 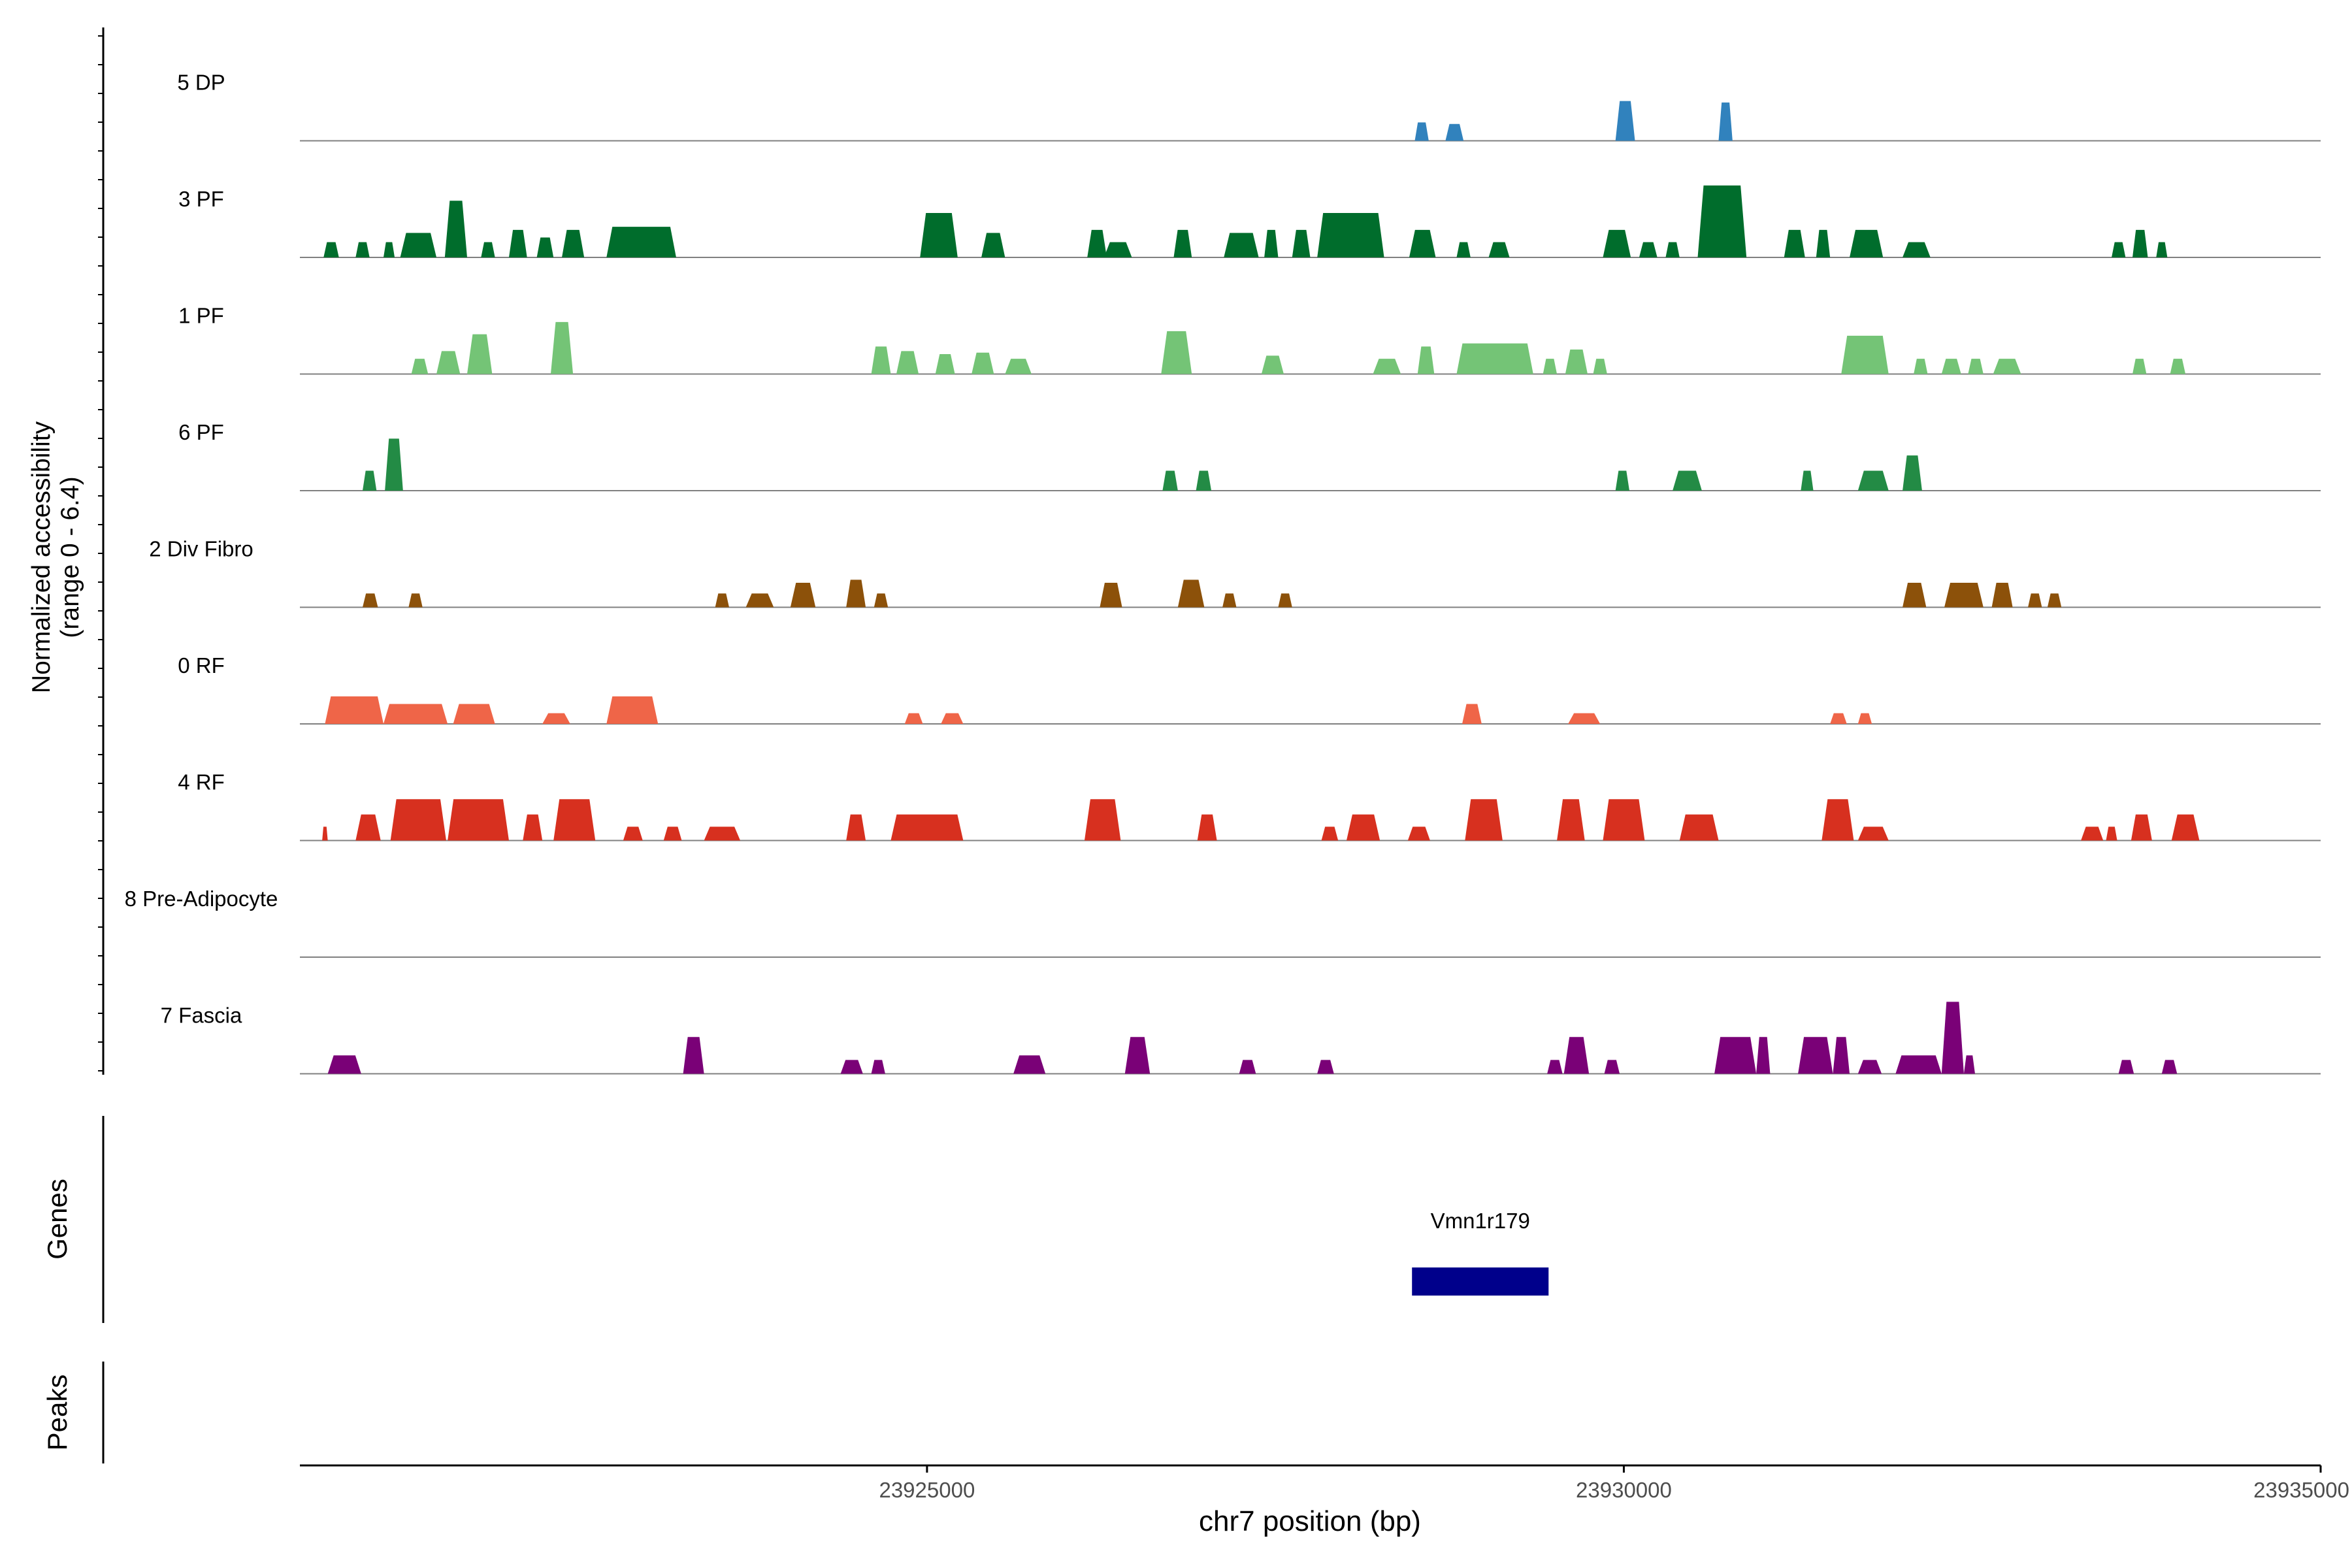 I want to click on track-3-pf: 3 PF, so click(x=1249, y=221).